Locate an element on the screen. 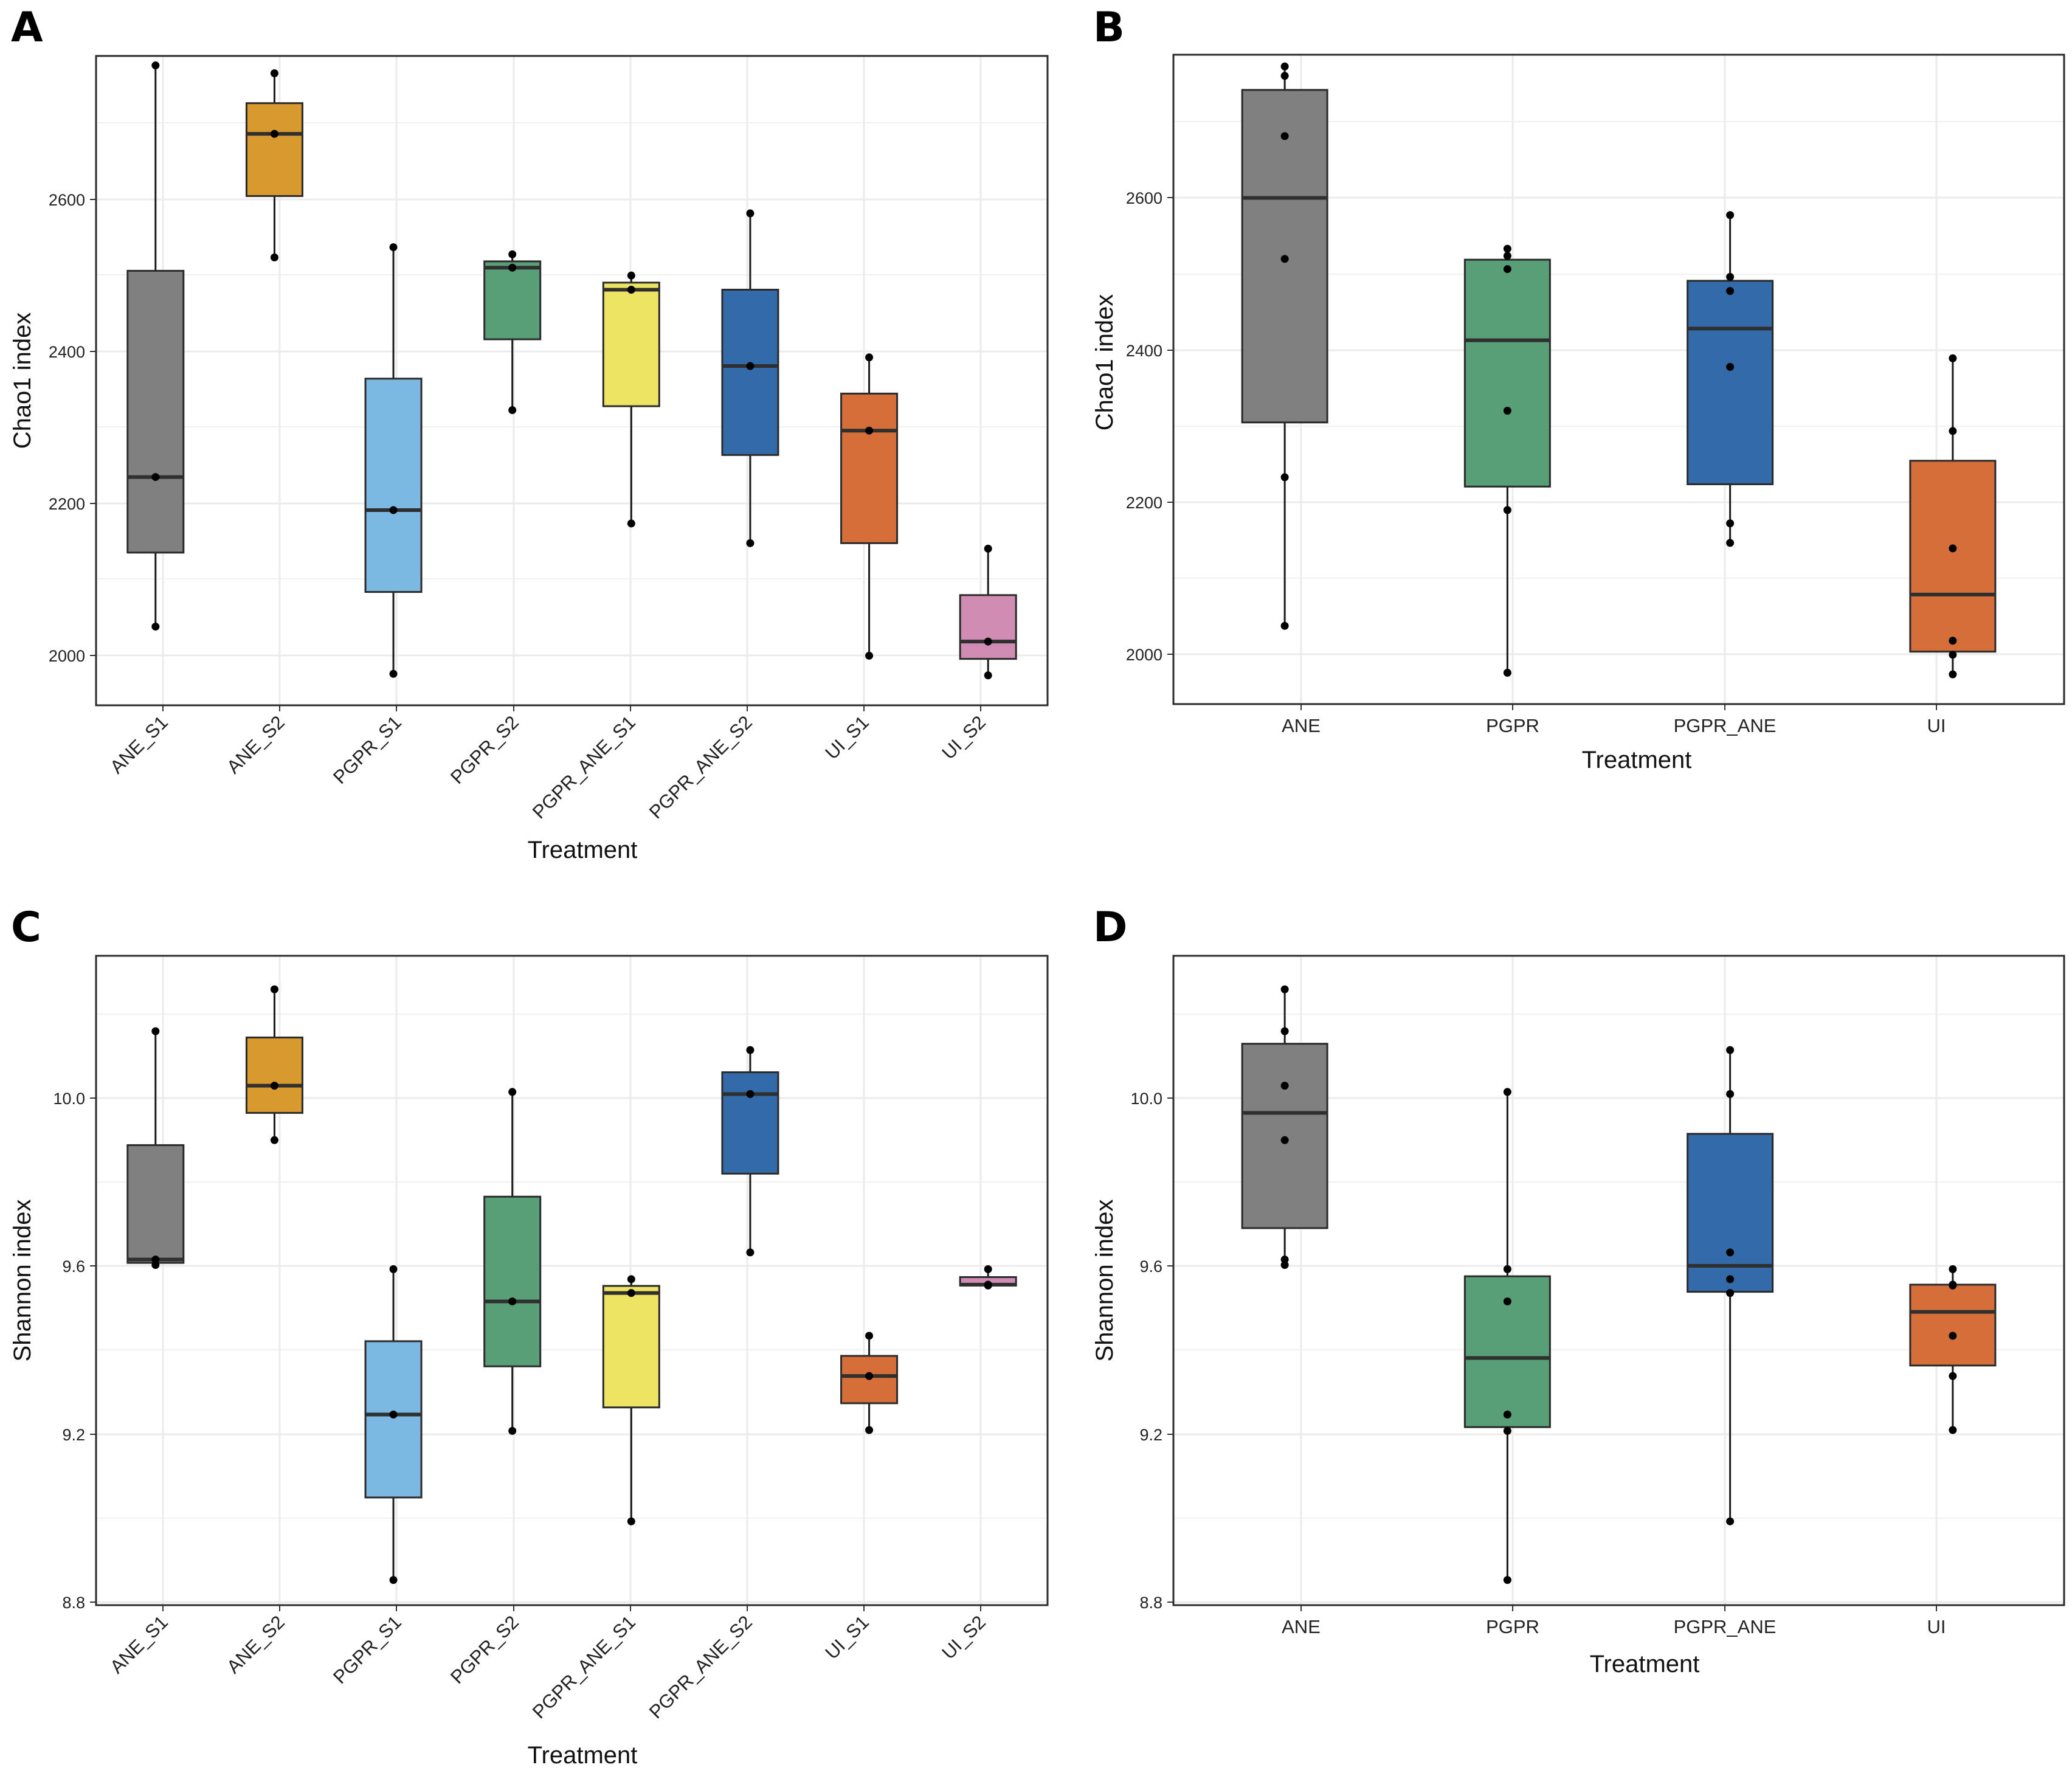 The height and width of the screenshot is (1776, 2072). y-tick-label: 2200 is located at coordinates (1144, 503).